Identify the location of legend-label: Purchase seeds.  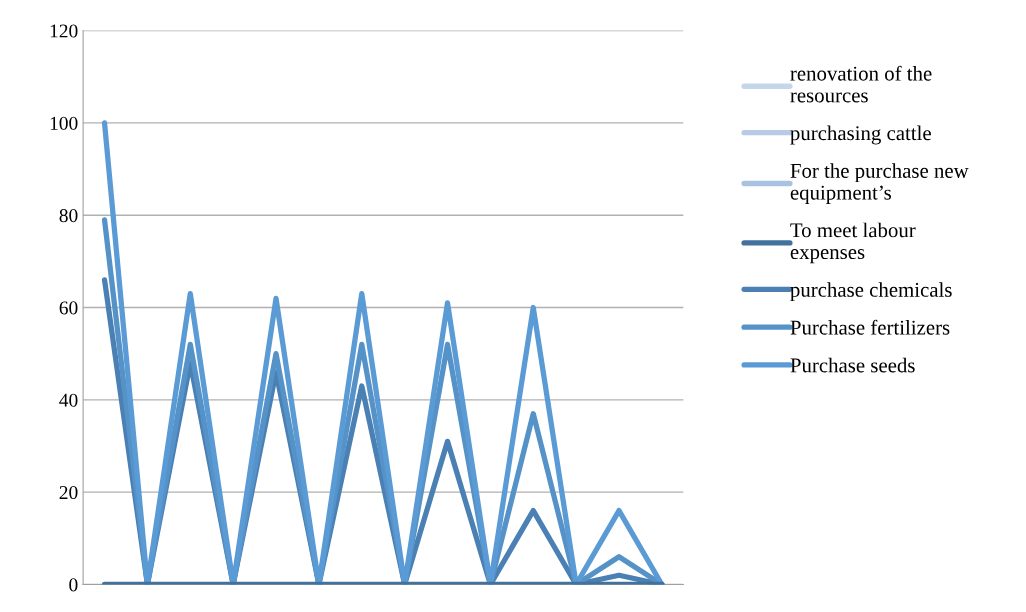
(852, 365).